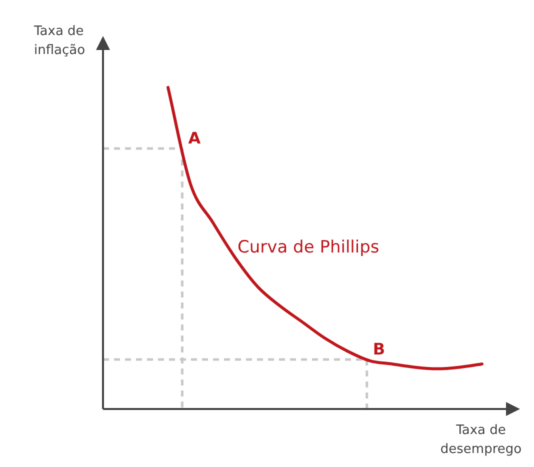 This screenshot has height=467, width=534. What do you see at coordinates (195, 138) in the screenshot?
I see `ref-line-label: A` at bounding box center [195, 138].